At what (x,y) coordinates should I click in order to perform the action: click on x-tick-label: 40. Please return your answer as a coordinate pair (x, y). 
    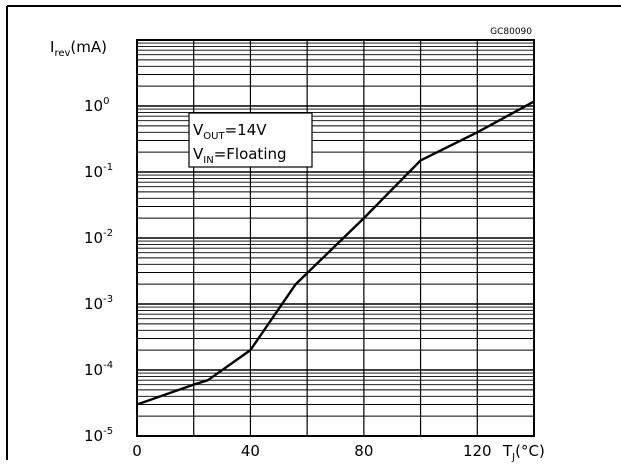
    Looking at the image, I should click on (250, 451).